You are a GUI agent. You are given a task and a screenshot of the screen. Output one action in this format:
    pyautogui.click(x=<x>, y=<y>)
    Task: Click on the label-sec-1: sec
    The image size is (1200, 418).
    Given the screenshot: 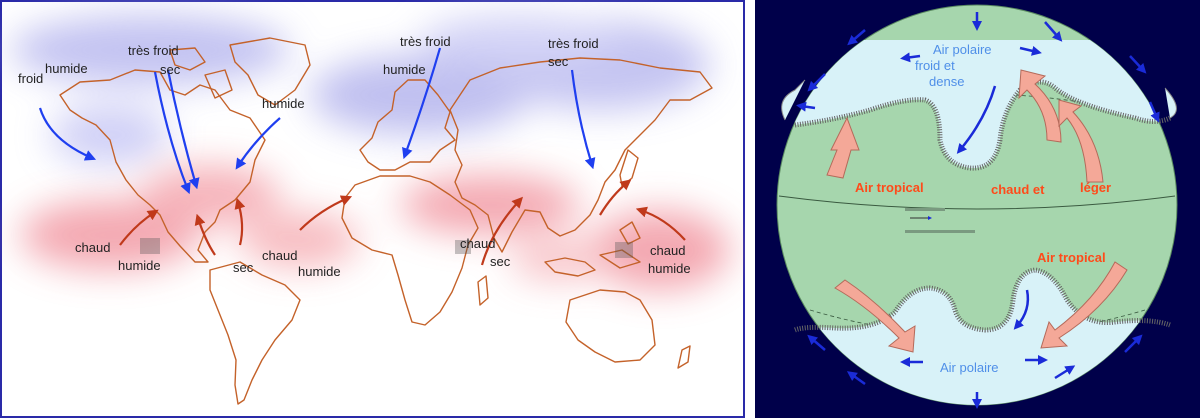 What is the action you would take?
    pyautogui.click(x=170, y=69)
    